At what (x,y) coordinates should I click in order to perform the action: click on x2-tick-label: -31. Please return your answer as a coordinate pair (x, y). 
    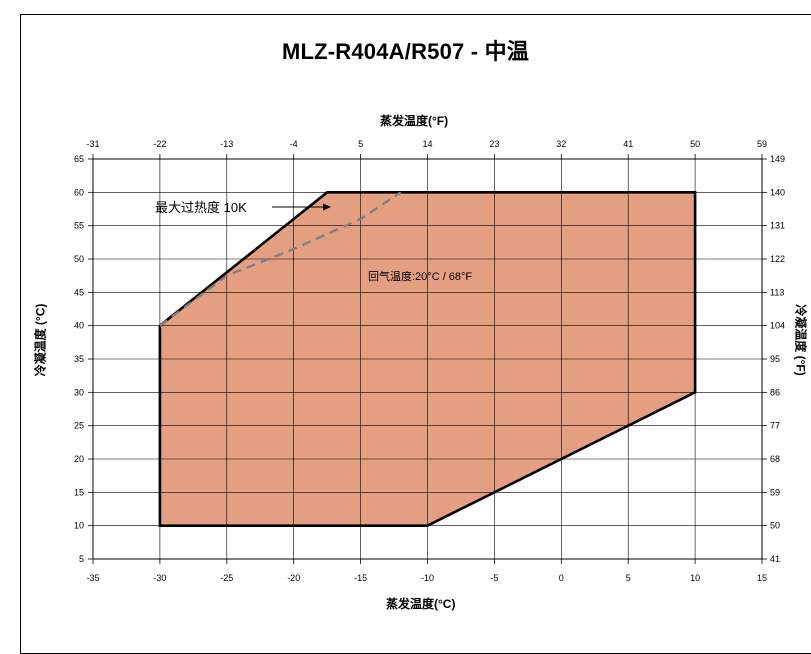
    Looking at the image, I should click on (92, 144).